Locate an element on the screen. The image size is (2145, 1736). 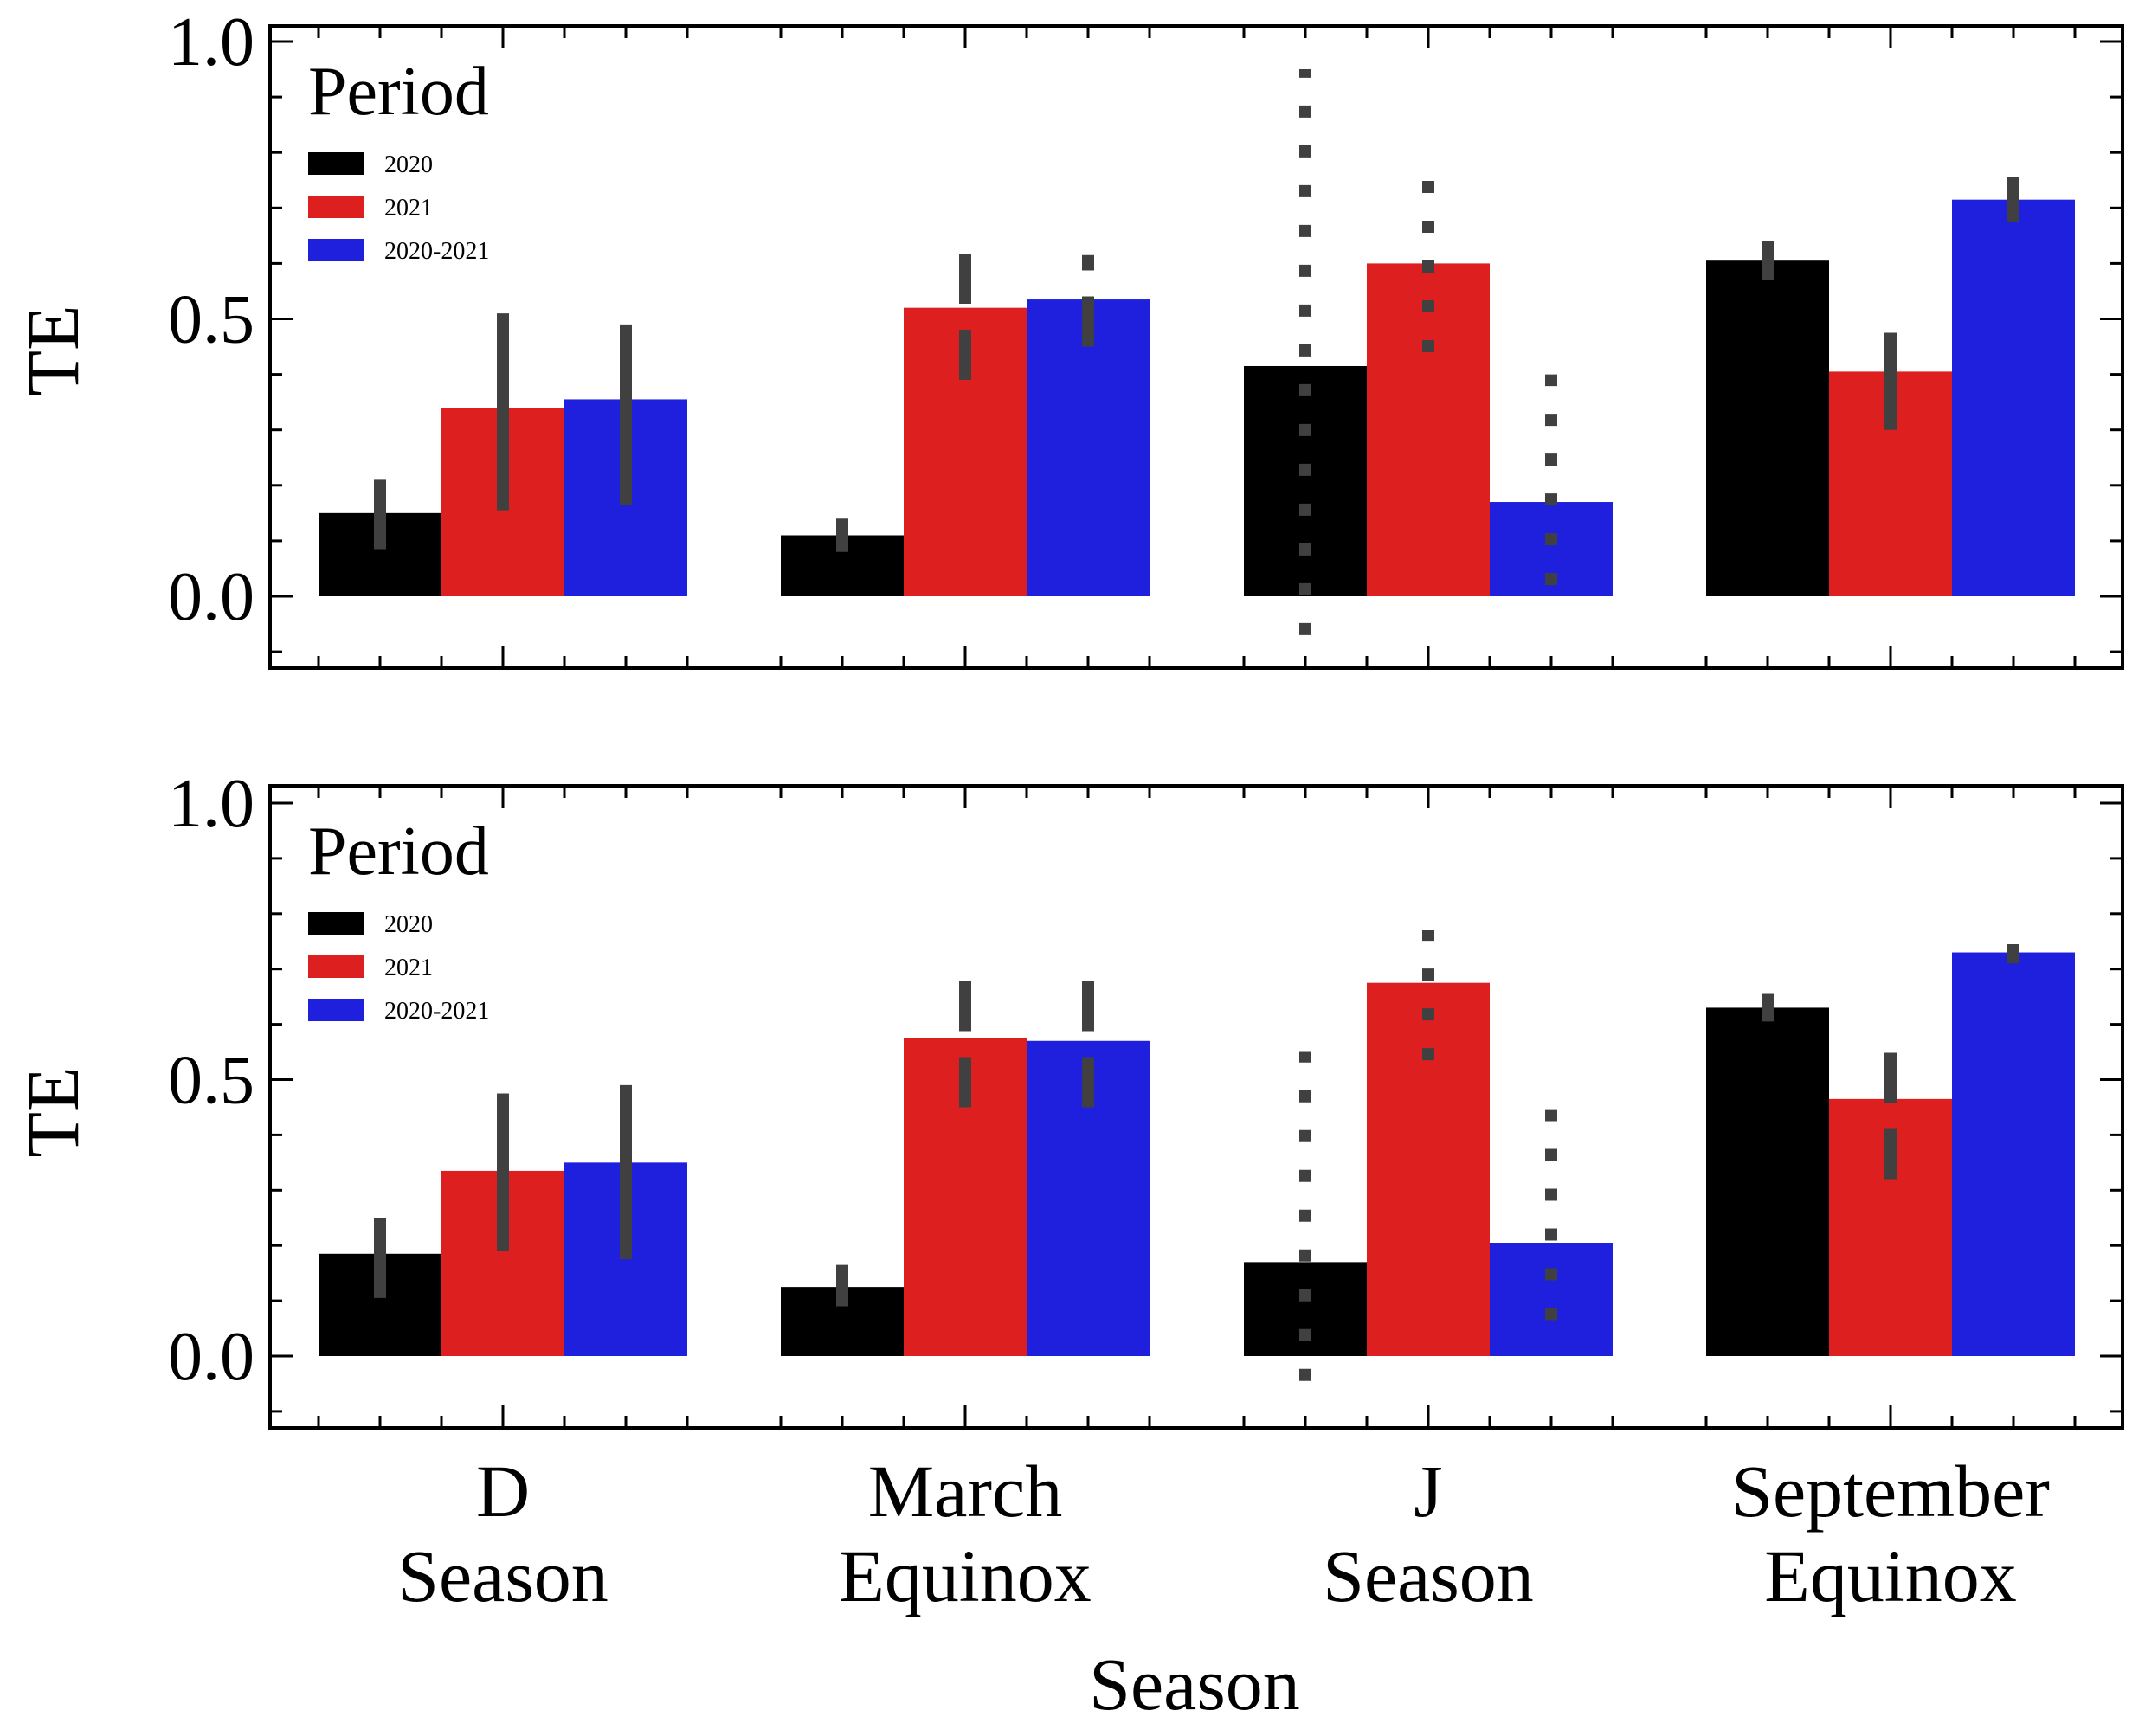
category-label-j-line1: J is located at coordinates (1428, 1491).